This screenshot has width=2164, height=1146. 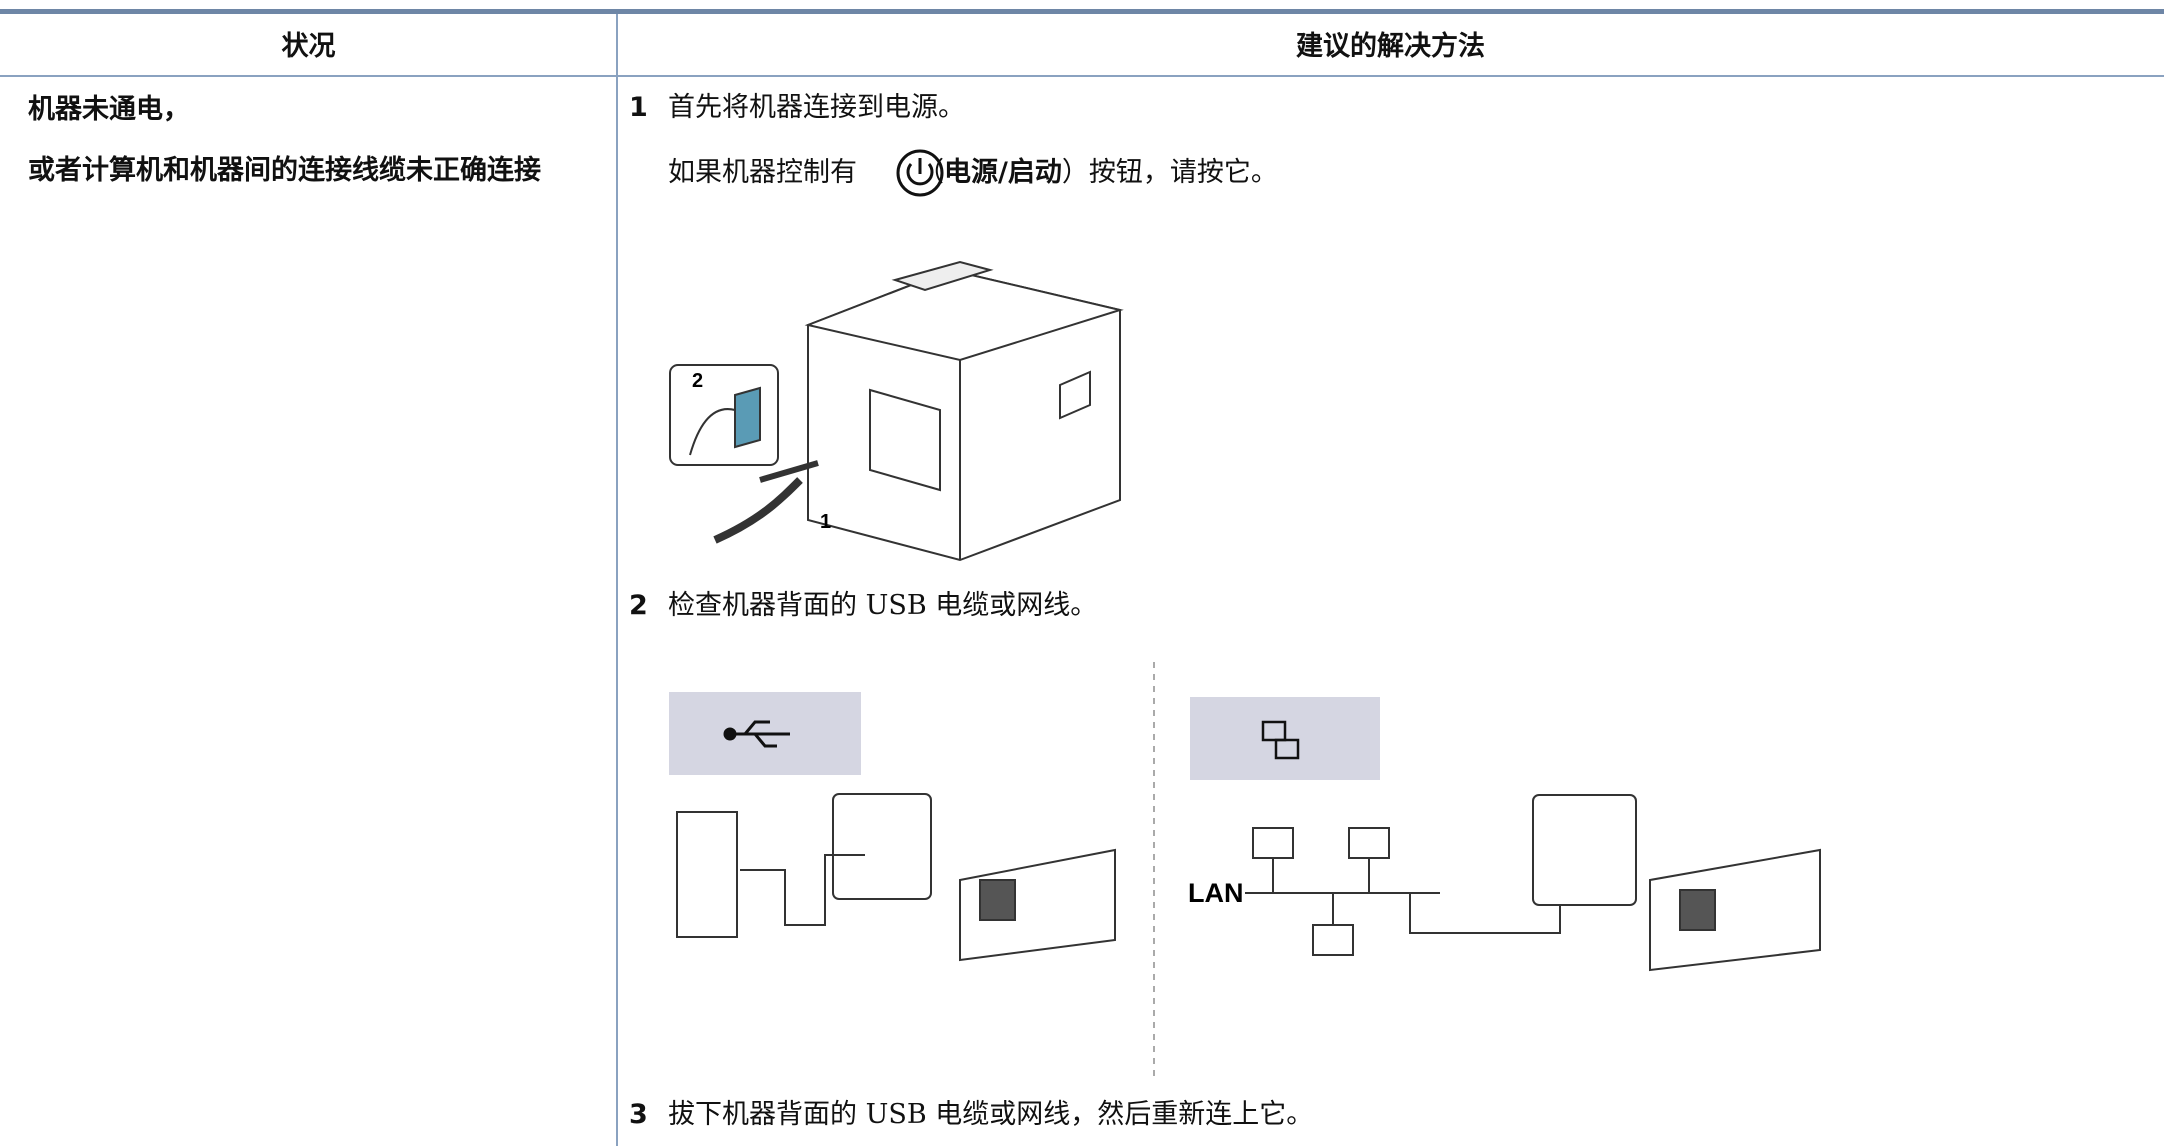 What do you see at coordinates (638, 1114) in the screenshot?
I see `step-number: 3` at bounding box center [638, 1114].